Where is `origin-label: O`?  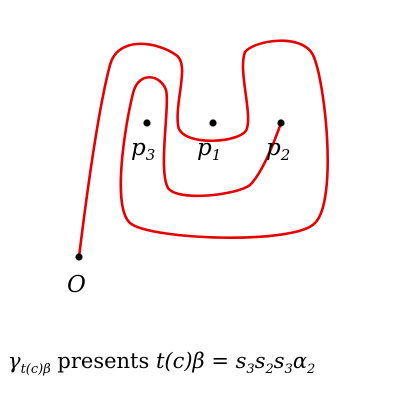 origin-label: O is located at coordinates (76, 285).